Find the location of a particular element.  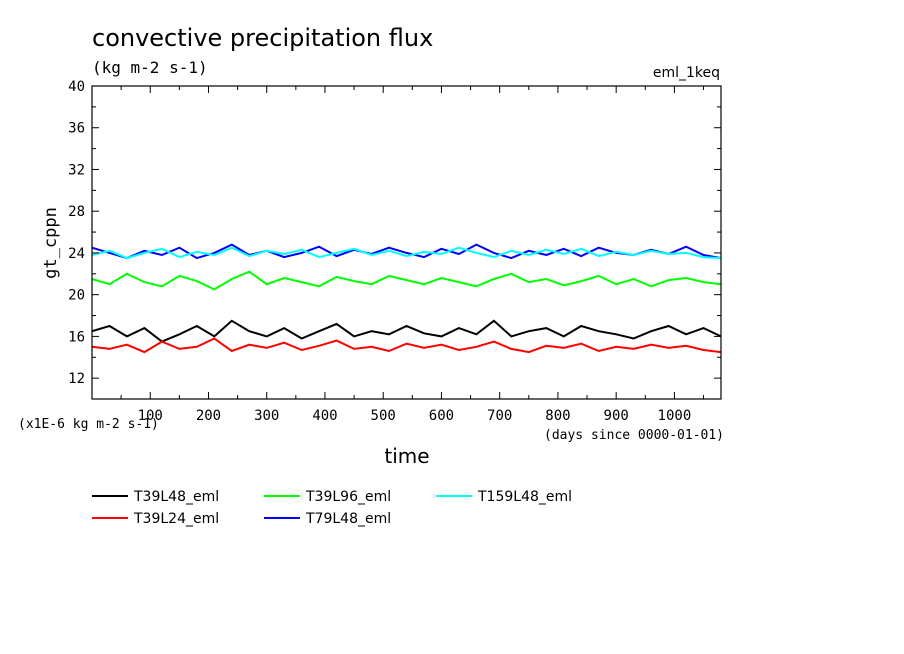

legend-label: T39L96_eml is located at coordinates (348, 497).